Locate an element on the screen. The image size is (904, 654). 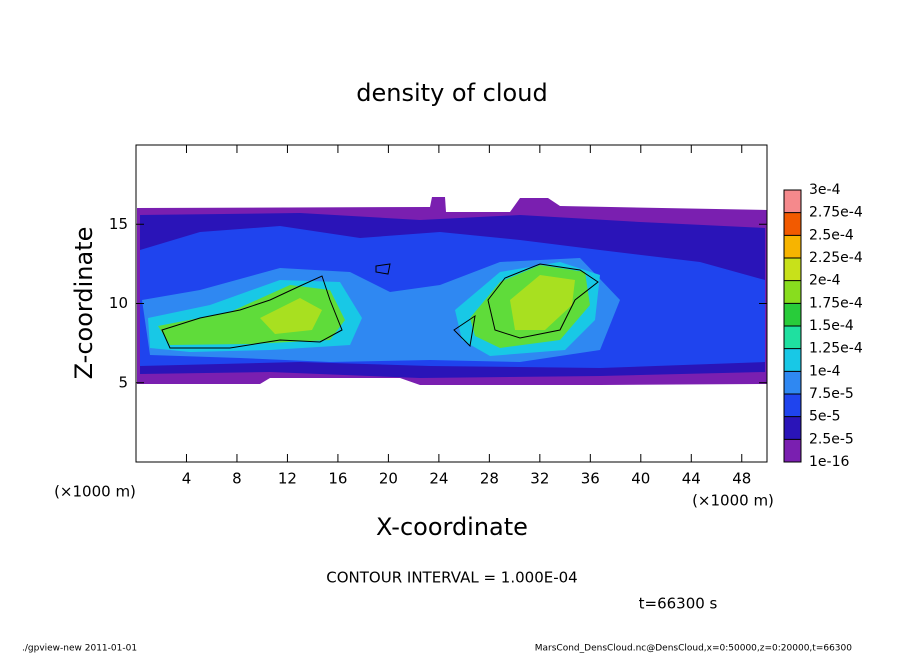
x-tick-label: 48 is located at coordinates (741, 479).